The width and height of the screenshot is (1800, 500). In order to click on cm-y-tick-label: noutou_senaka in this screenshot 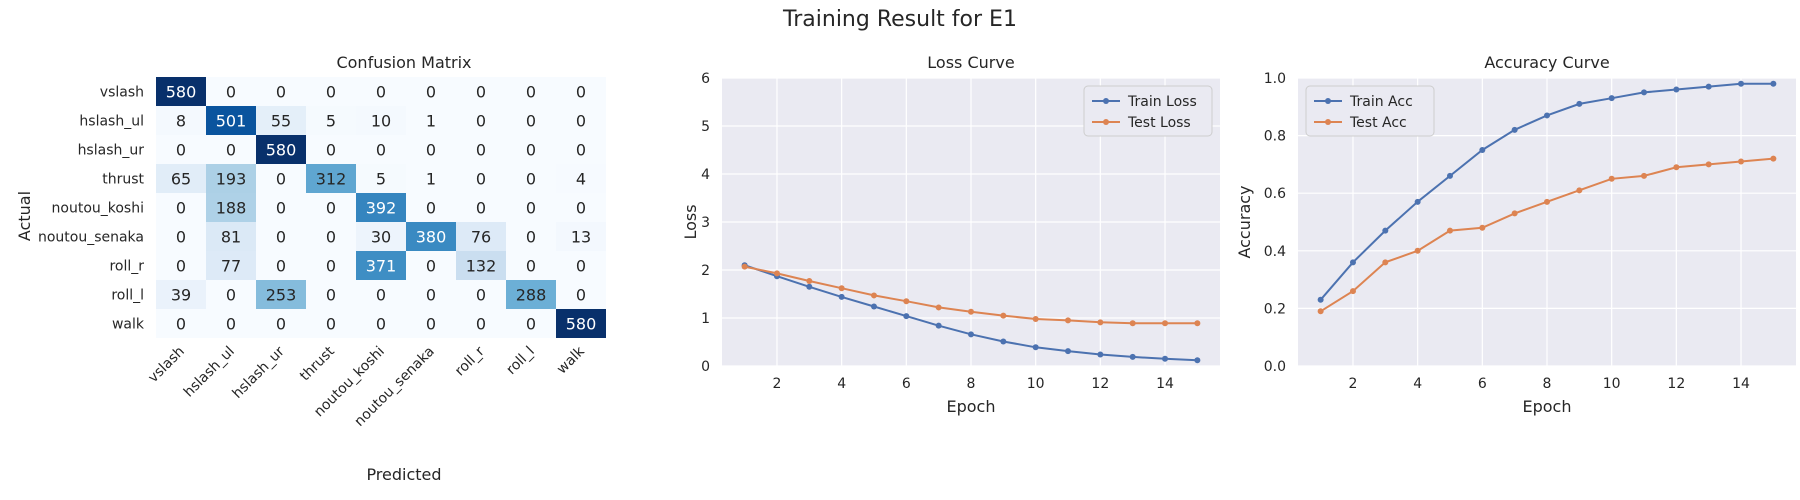, I will do `click(91, 238)`.